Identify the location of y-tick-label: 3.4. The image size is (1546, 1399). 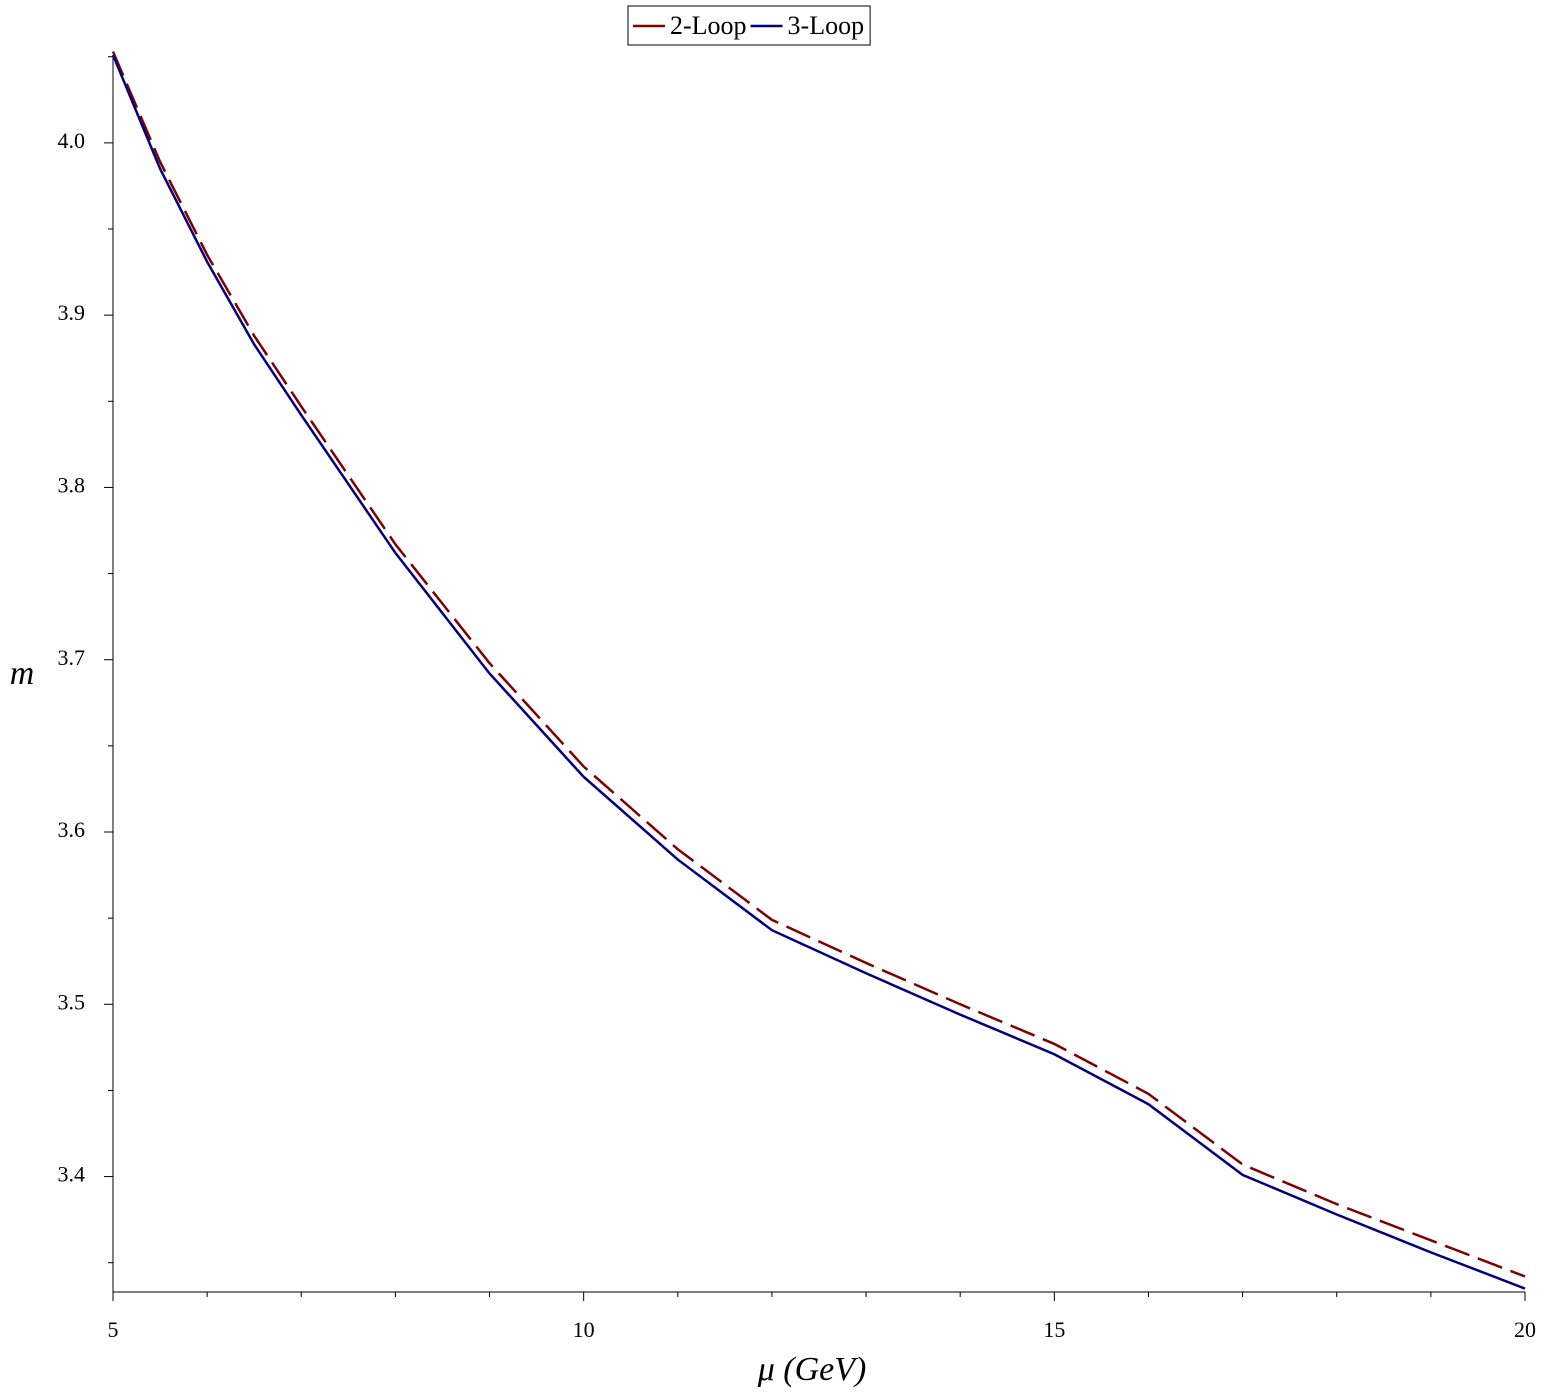
(72, 1174).